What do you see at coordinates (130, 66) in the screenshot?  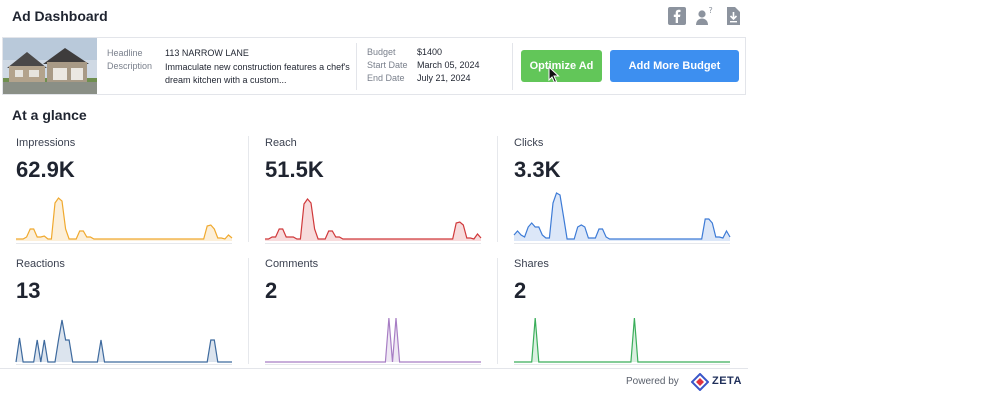 I see `description-label: Description` at bounding box center [130, 66].